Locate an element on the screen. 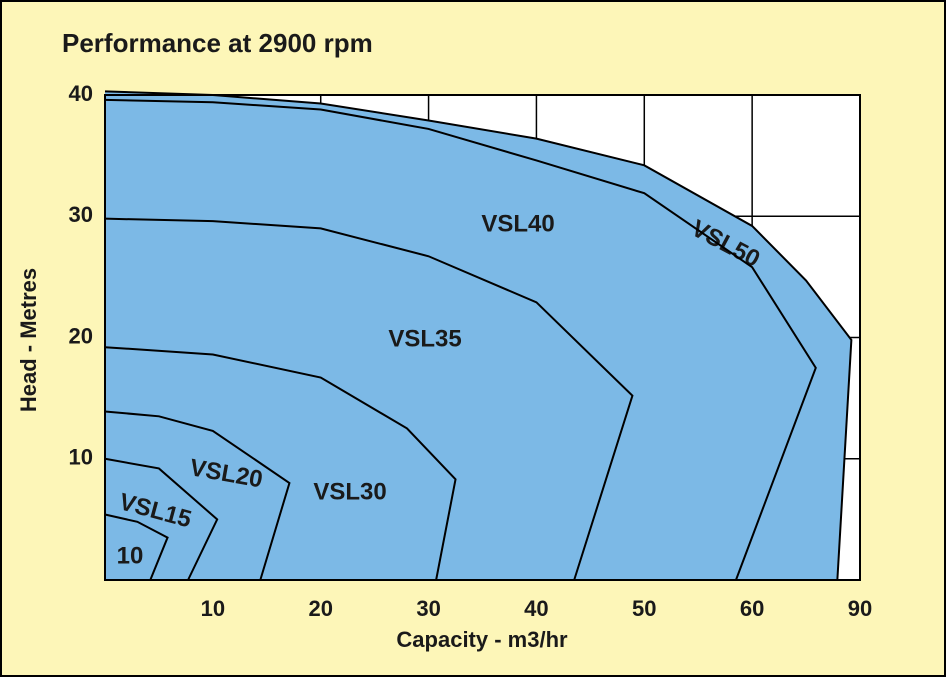 The image size is (946, 677). x-tick-label: 60 is located at coordinates (752, 608).